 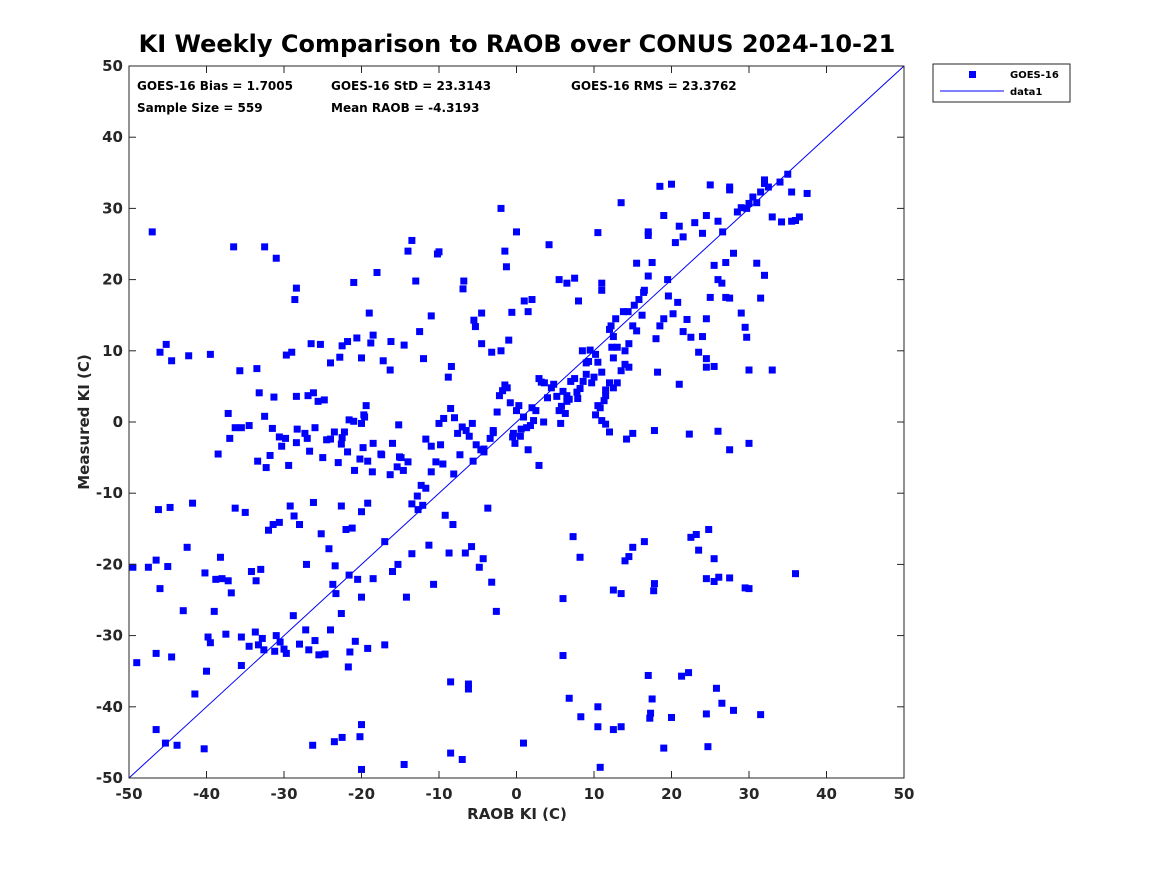 I want to click on x-tick-label: 20, so click(x=671, y=794).